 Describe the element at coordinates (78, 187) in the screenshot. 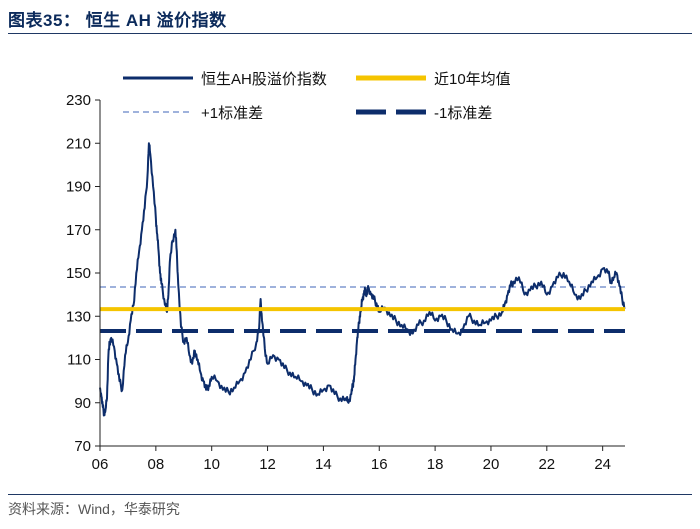

I see `y-tick-label: 190` at that location.